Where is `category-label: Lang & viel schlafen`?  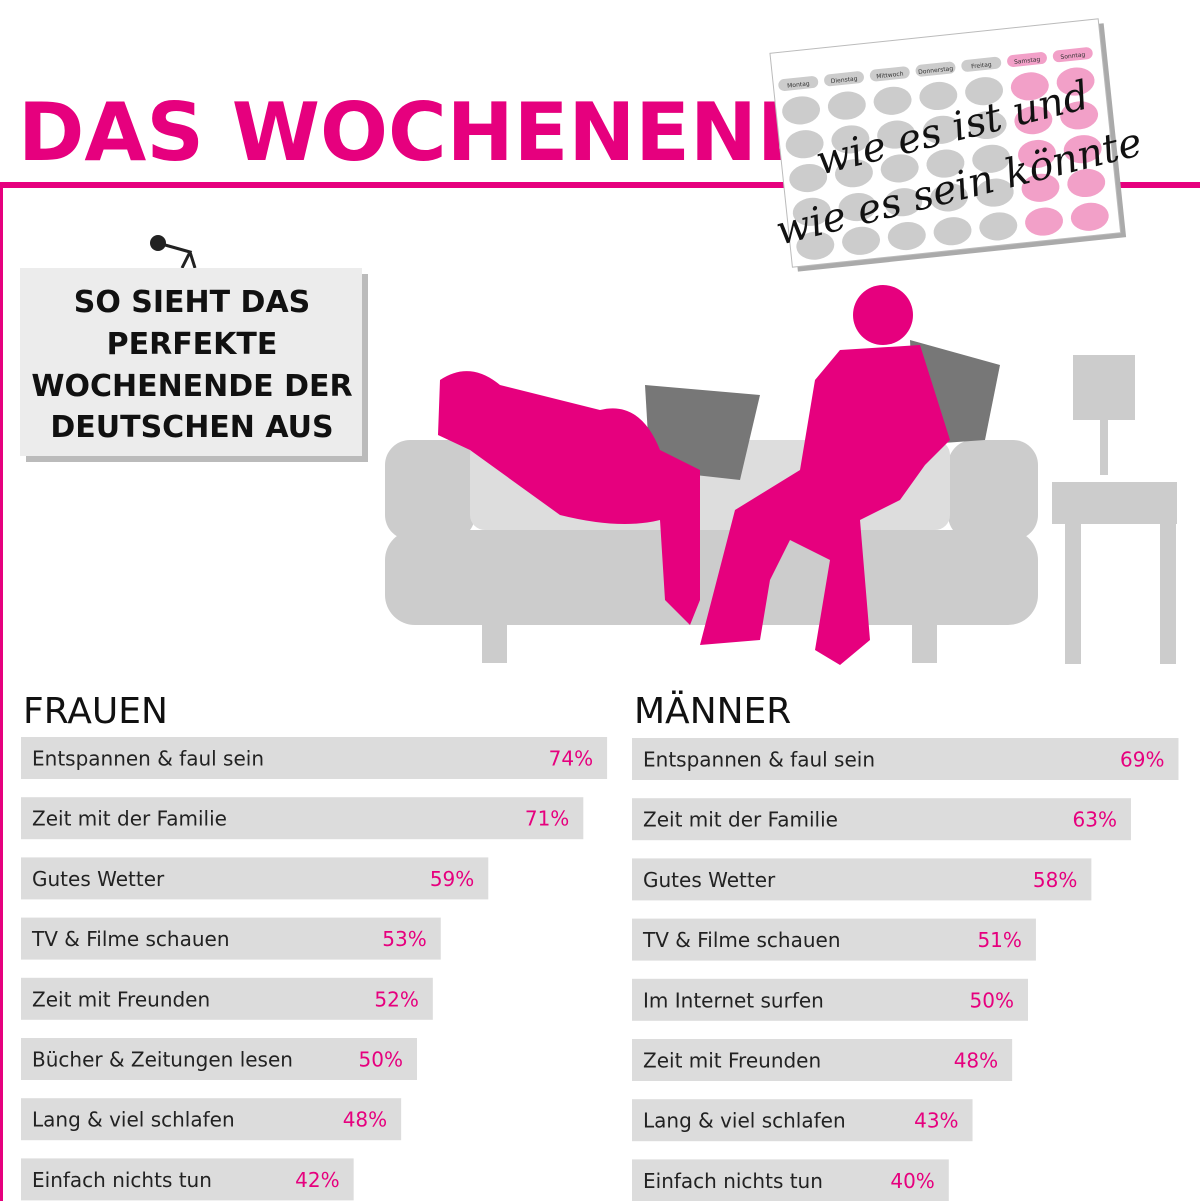
category-label: Lang & viel schlafen is located at coordinates (133, 1120).